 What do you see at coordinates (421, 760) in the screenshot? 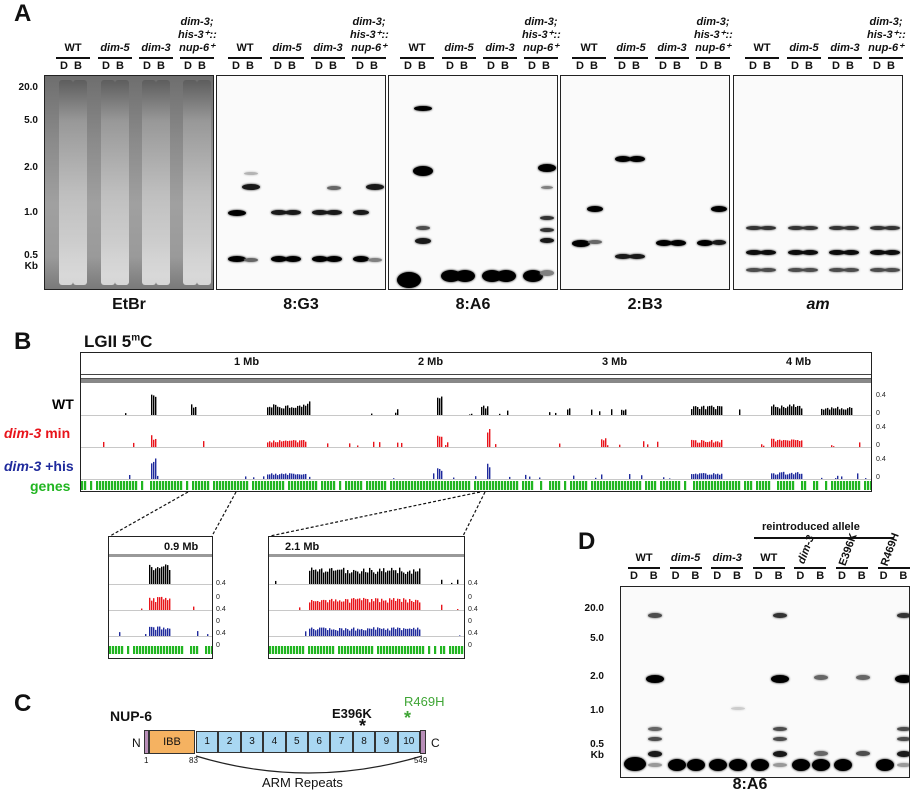
I see `position-549: 549` at bounding box center [421, 760].